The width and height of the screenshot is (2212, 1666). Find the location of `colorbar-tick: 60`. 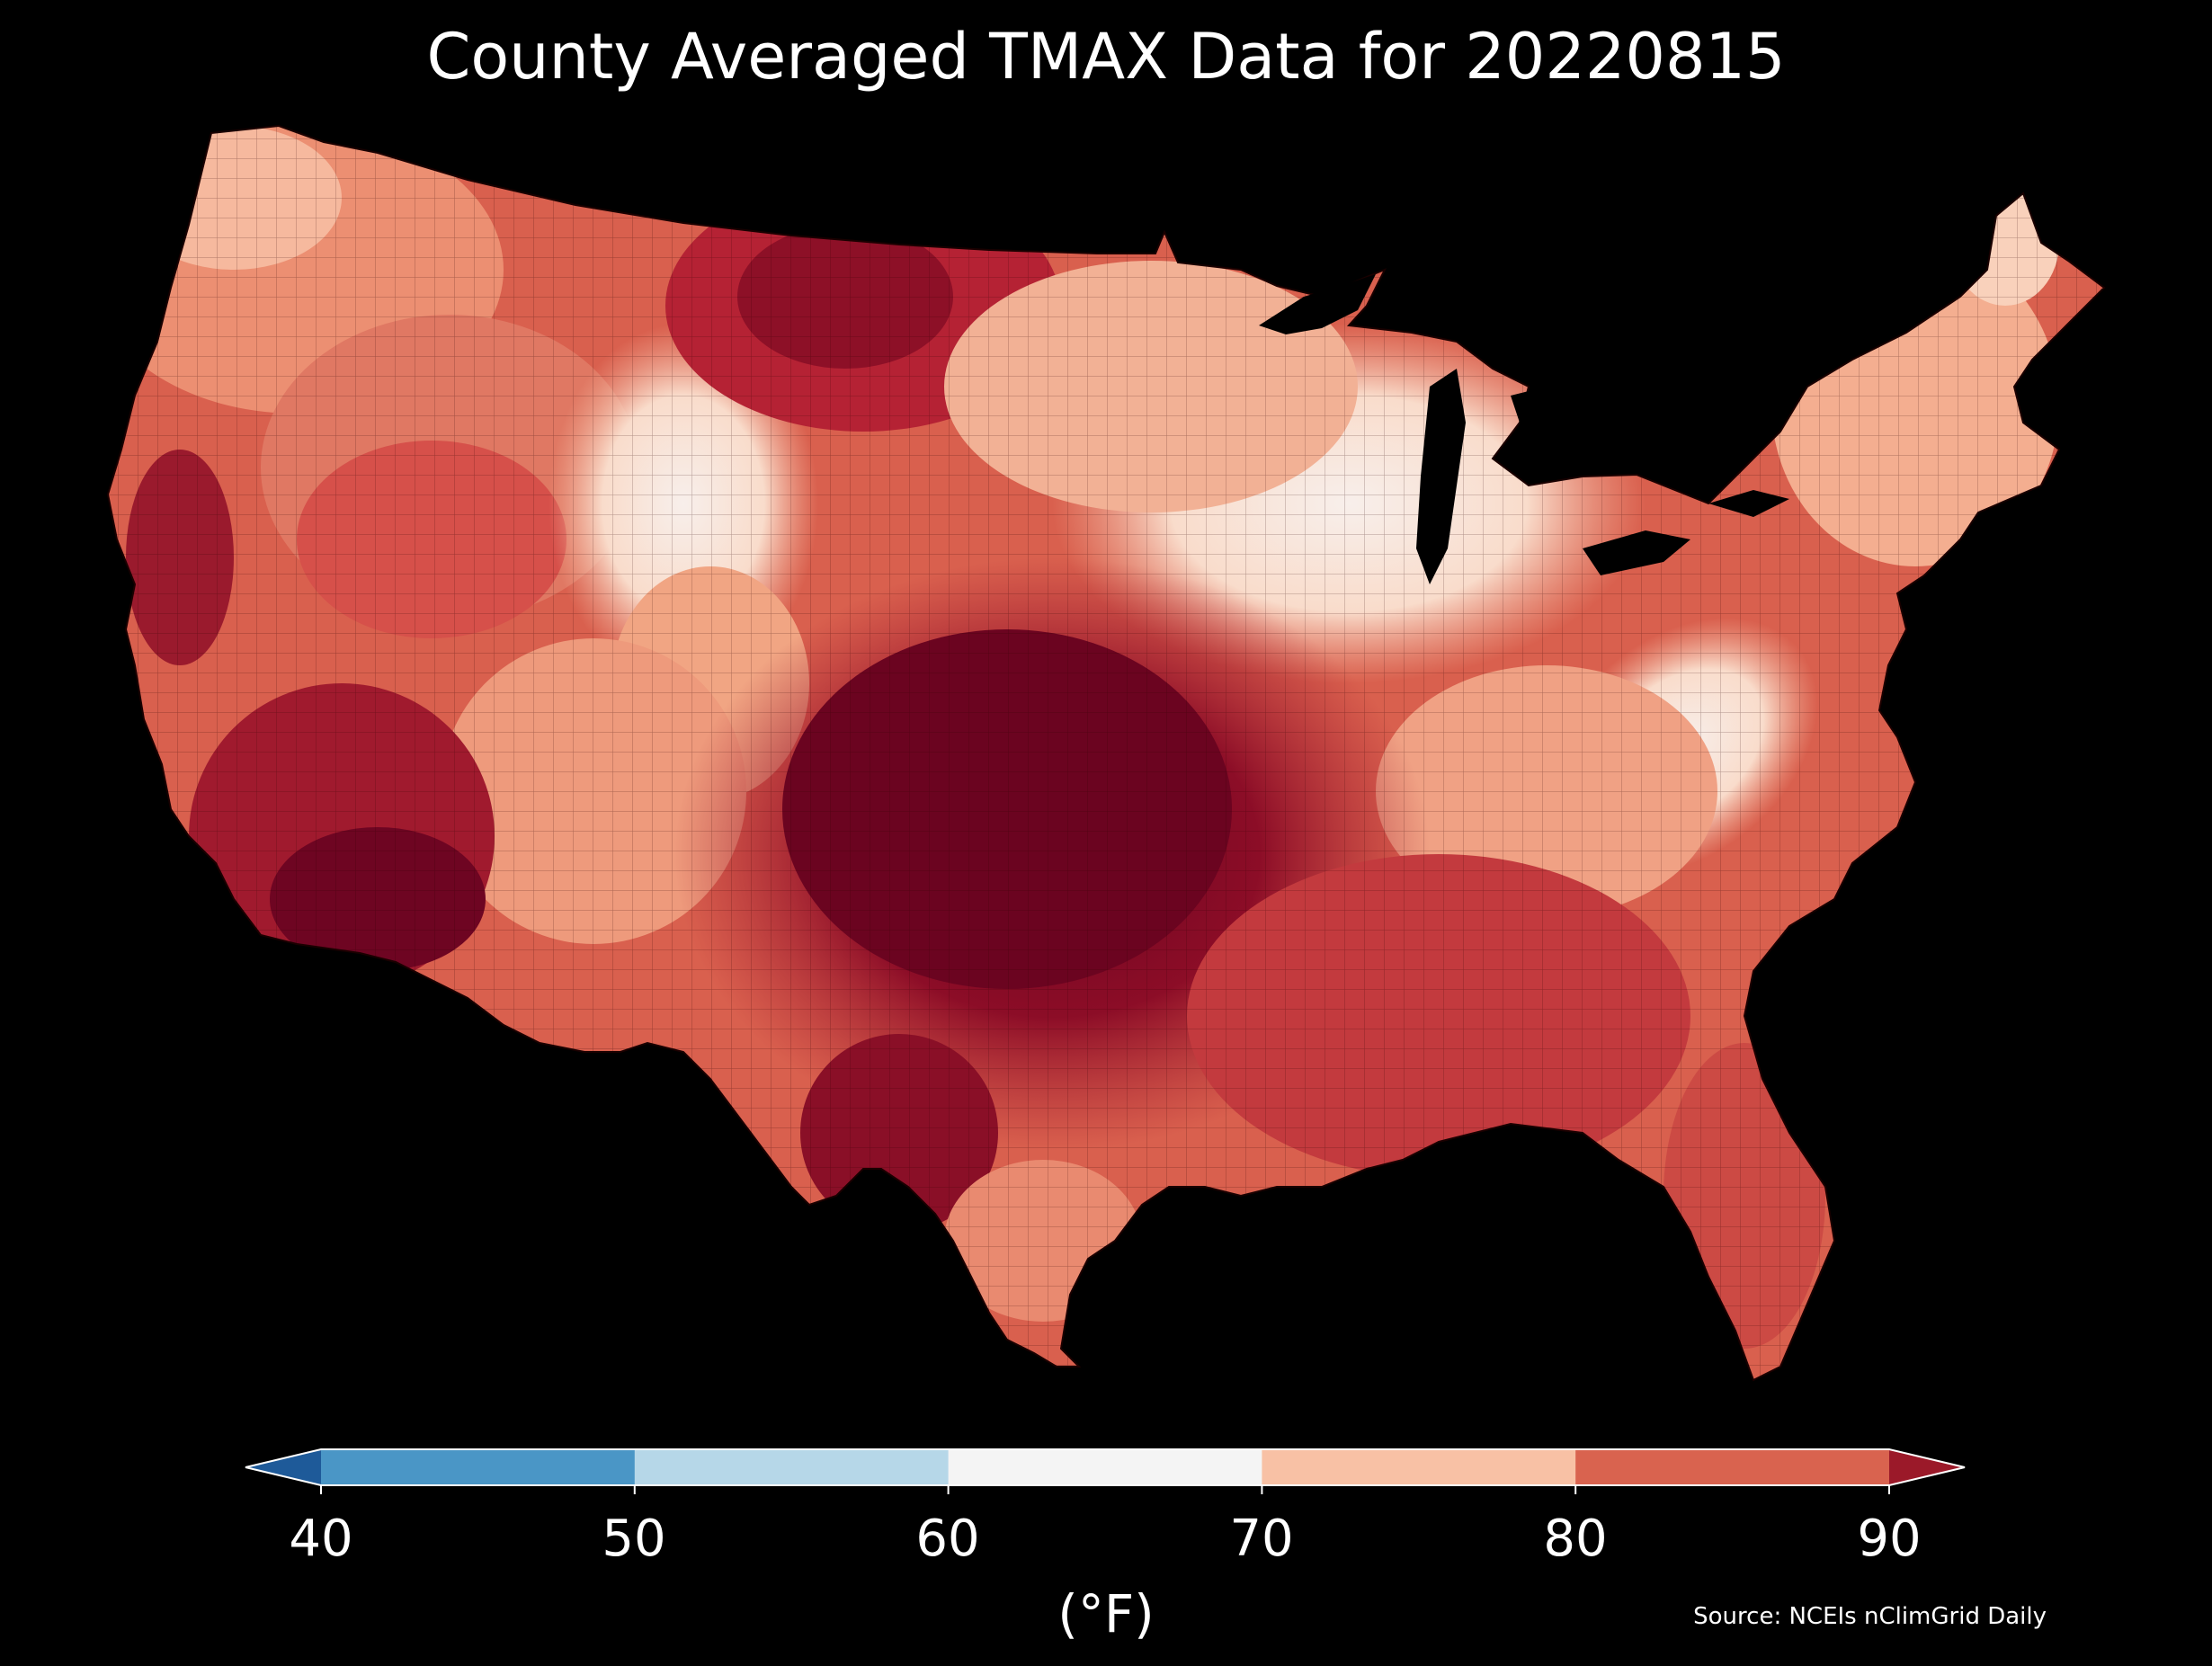

colorbar-tick: 60 is located at coordinates (947, 1539).